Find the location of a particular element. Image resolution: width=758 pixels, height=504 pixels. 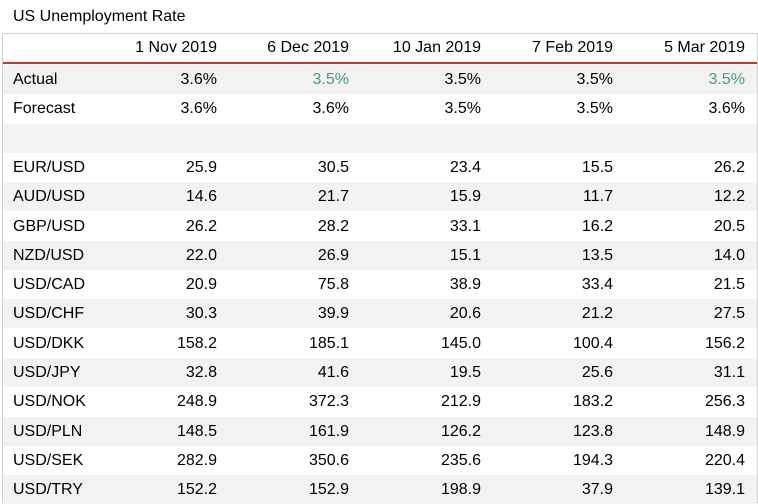

table-row: EUR/USD 25.9 30.5 23.4 15.5 26.2 is located at coordinates (380, 167).